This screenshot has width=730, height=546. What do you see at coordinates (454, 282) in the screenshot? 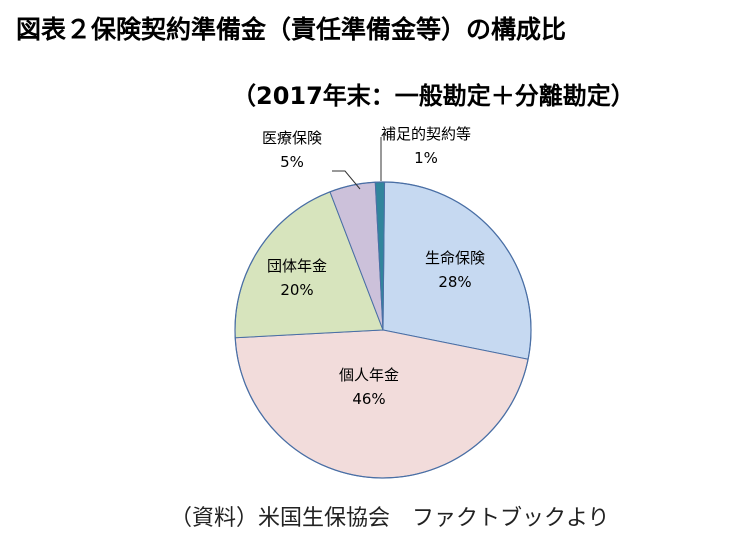
I see `slice-value-label-1: 28%` at bounding box center [454, 282].